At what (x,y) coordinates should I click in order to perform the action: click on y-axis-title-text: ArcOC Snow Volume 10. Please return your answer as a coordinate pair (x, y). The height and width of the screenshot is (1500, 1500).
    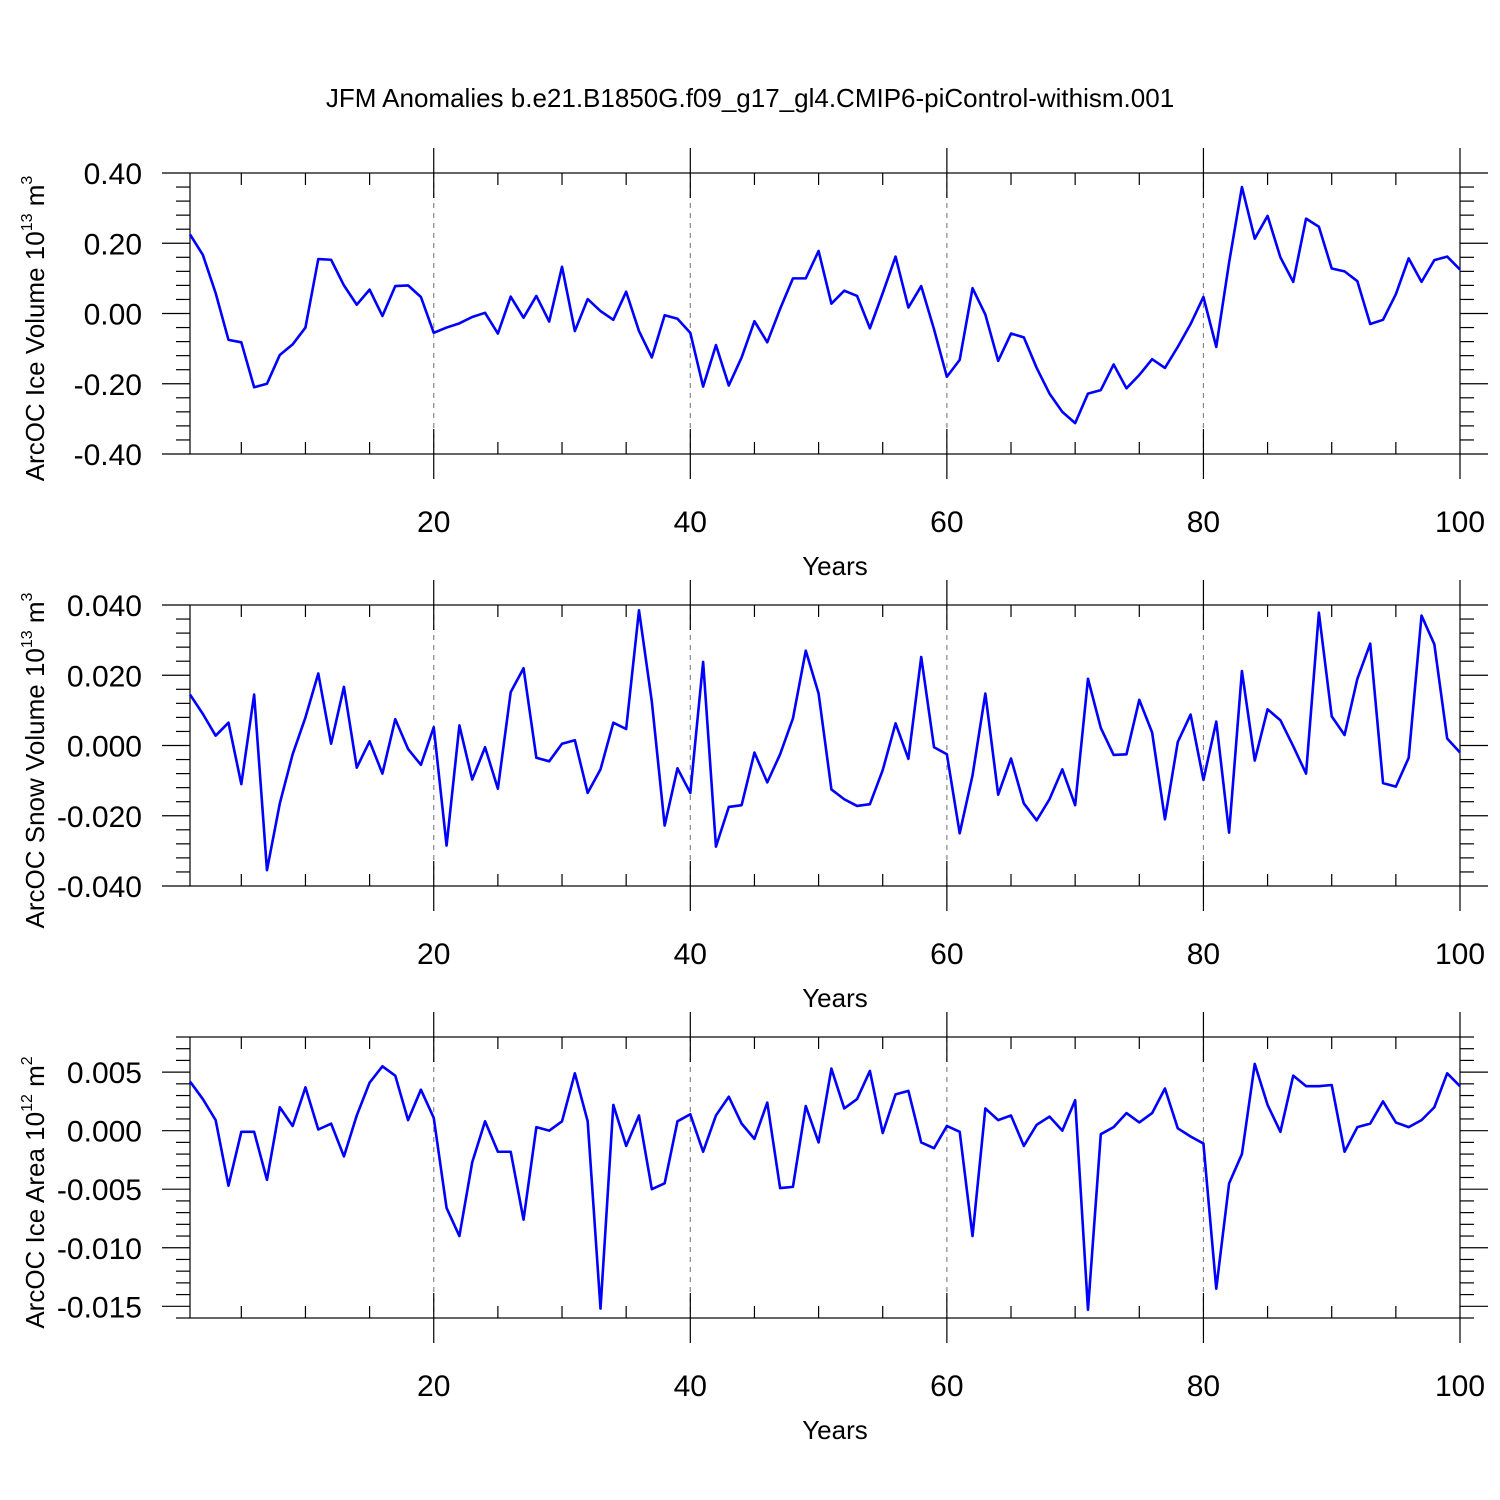
    Looking at the image, I should click on (35, 788).